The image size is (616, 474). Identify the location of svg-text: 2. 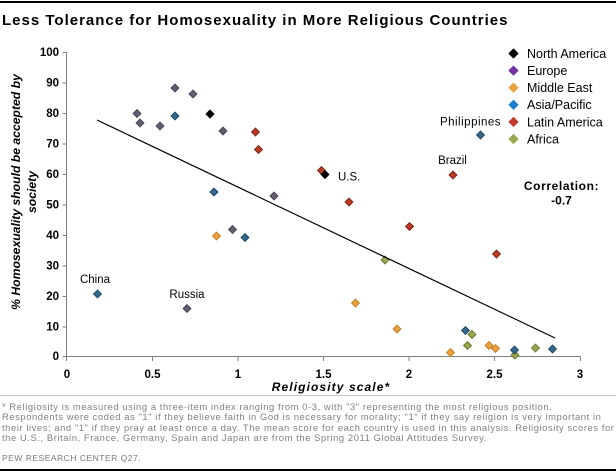
(409, 375).